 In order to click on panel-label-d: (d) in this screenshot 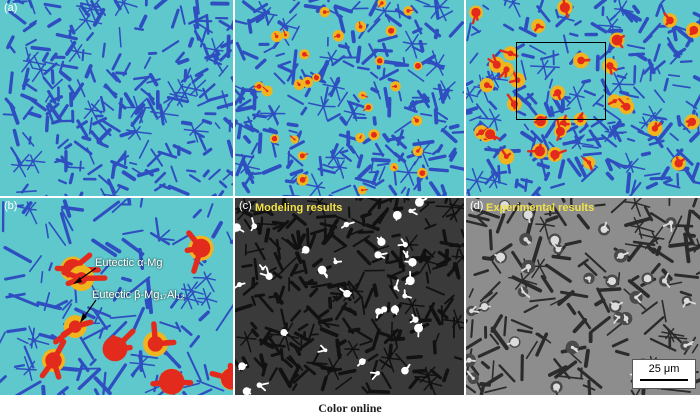, I will do `click(477, 206)`.